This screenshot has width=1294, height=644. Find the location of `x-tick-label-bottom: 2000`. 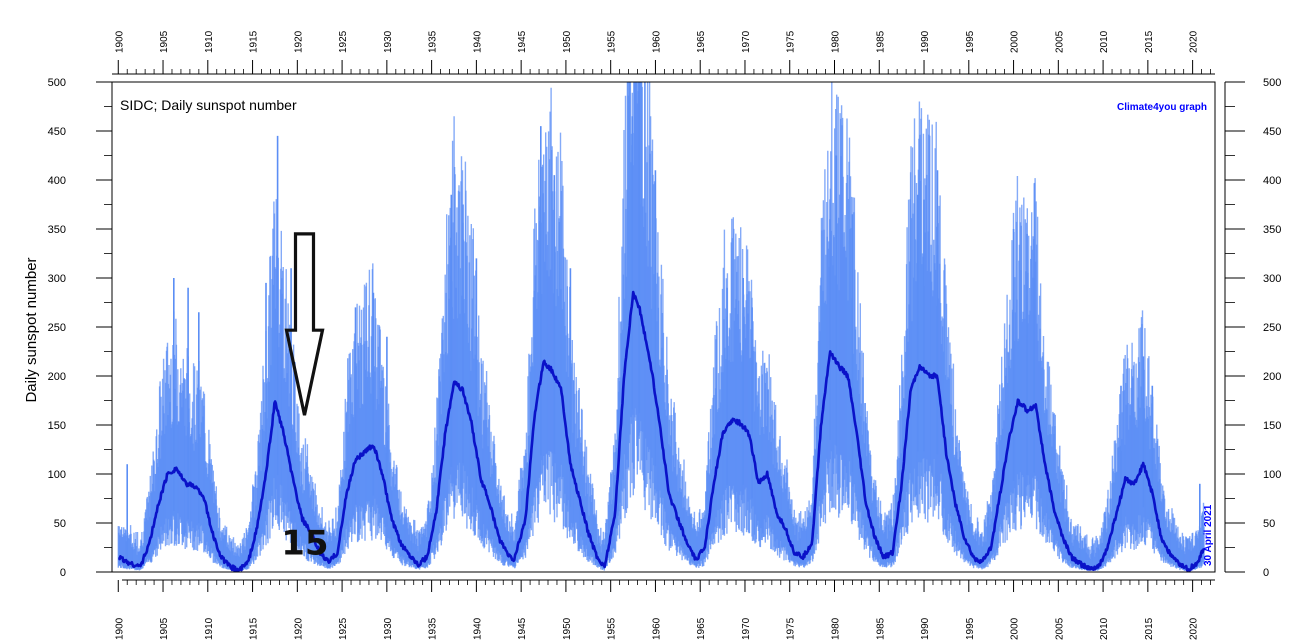

x-tick-label-bottom: 2000 is located at coordinates (1015, 628).